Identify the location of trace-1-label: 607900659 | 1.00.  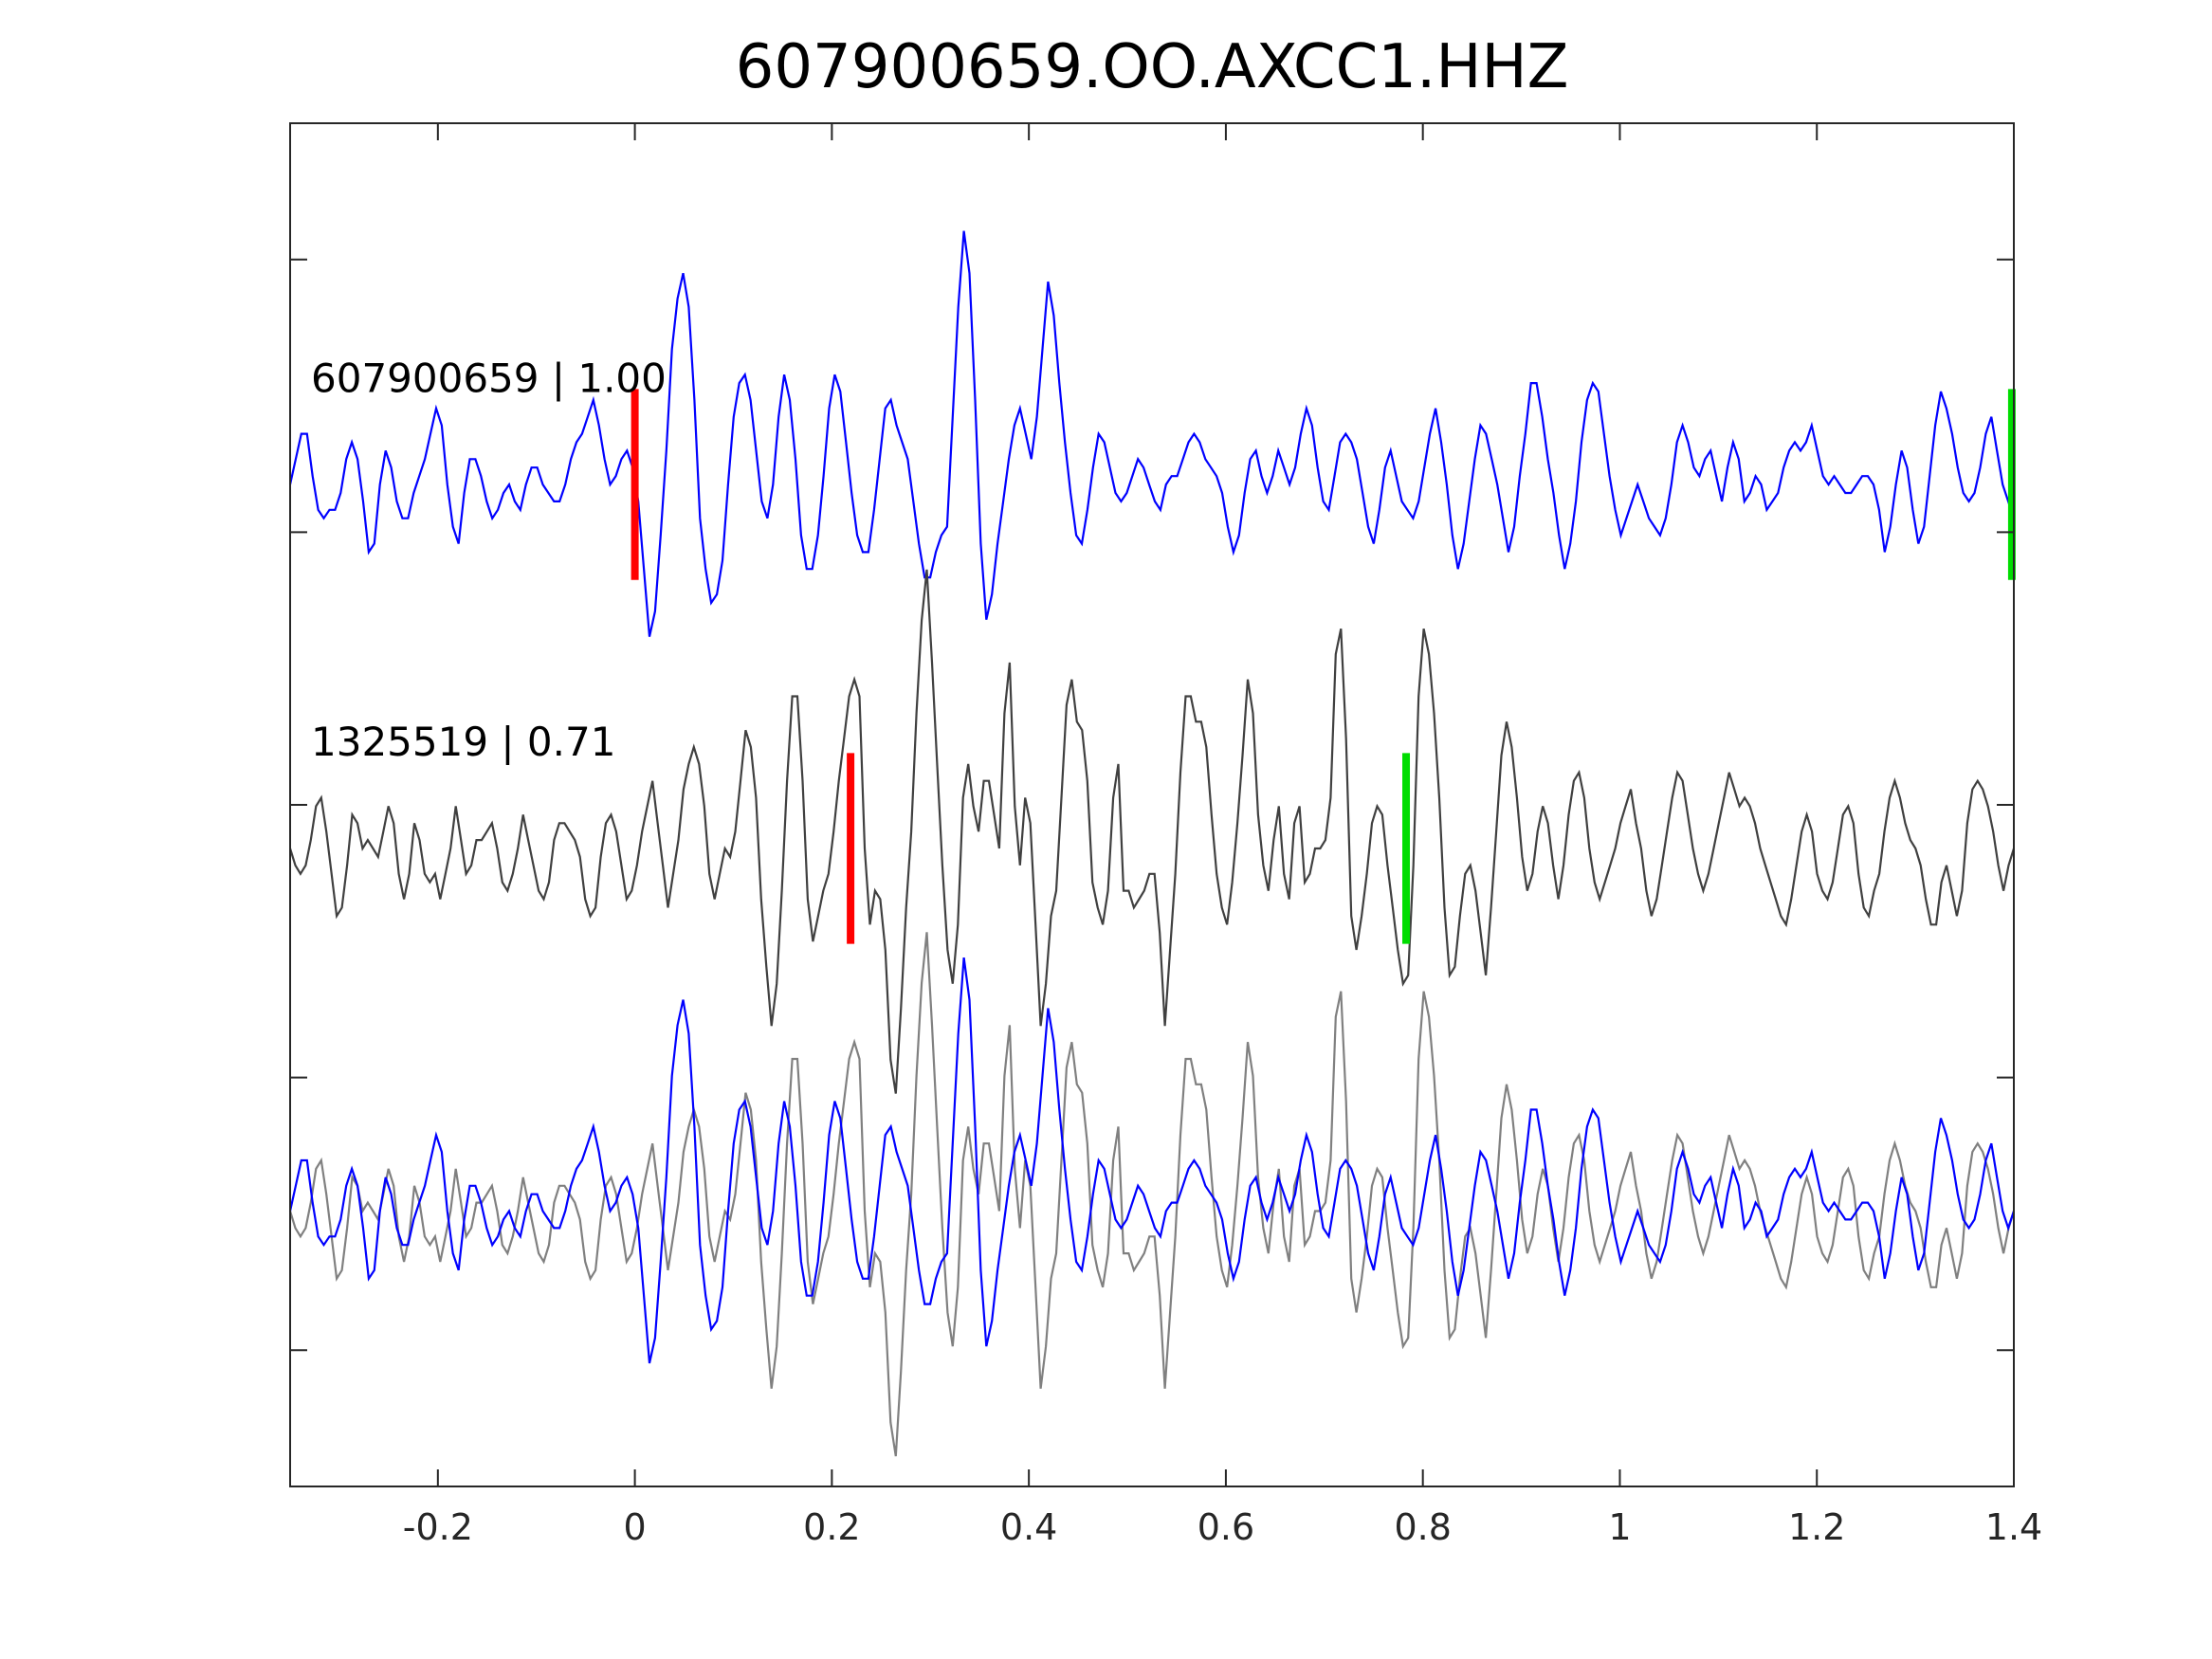
(489, 378).